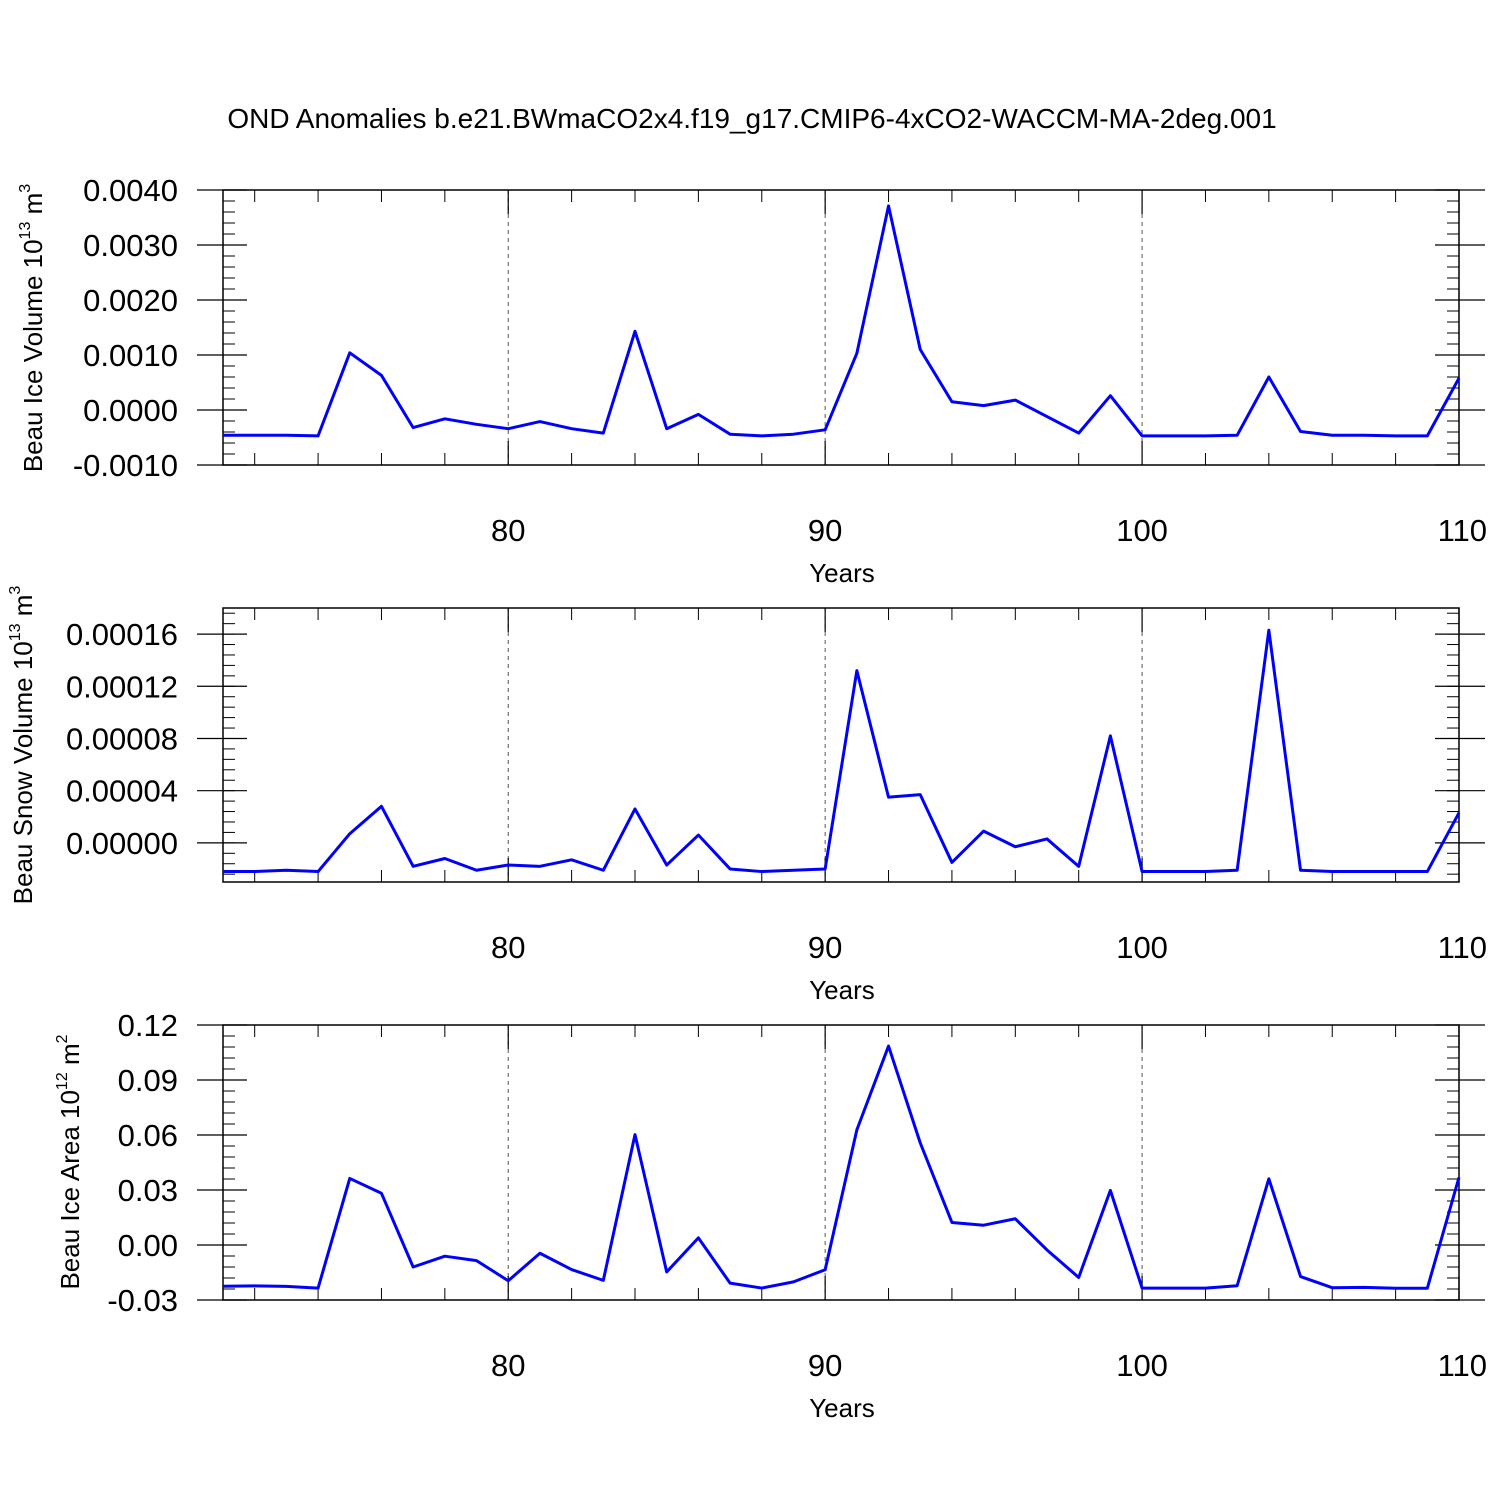 The image size is (1500, 1500). Describe the element at coordinates (62, 1081) in the screenshot. I see `y-axis-label-superscript: 12` at that location.